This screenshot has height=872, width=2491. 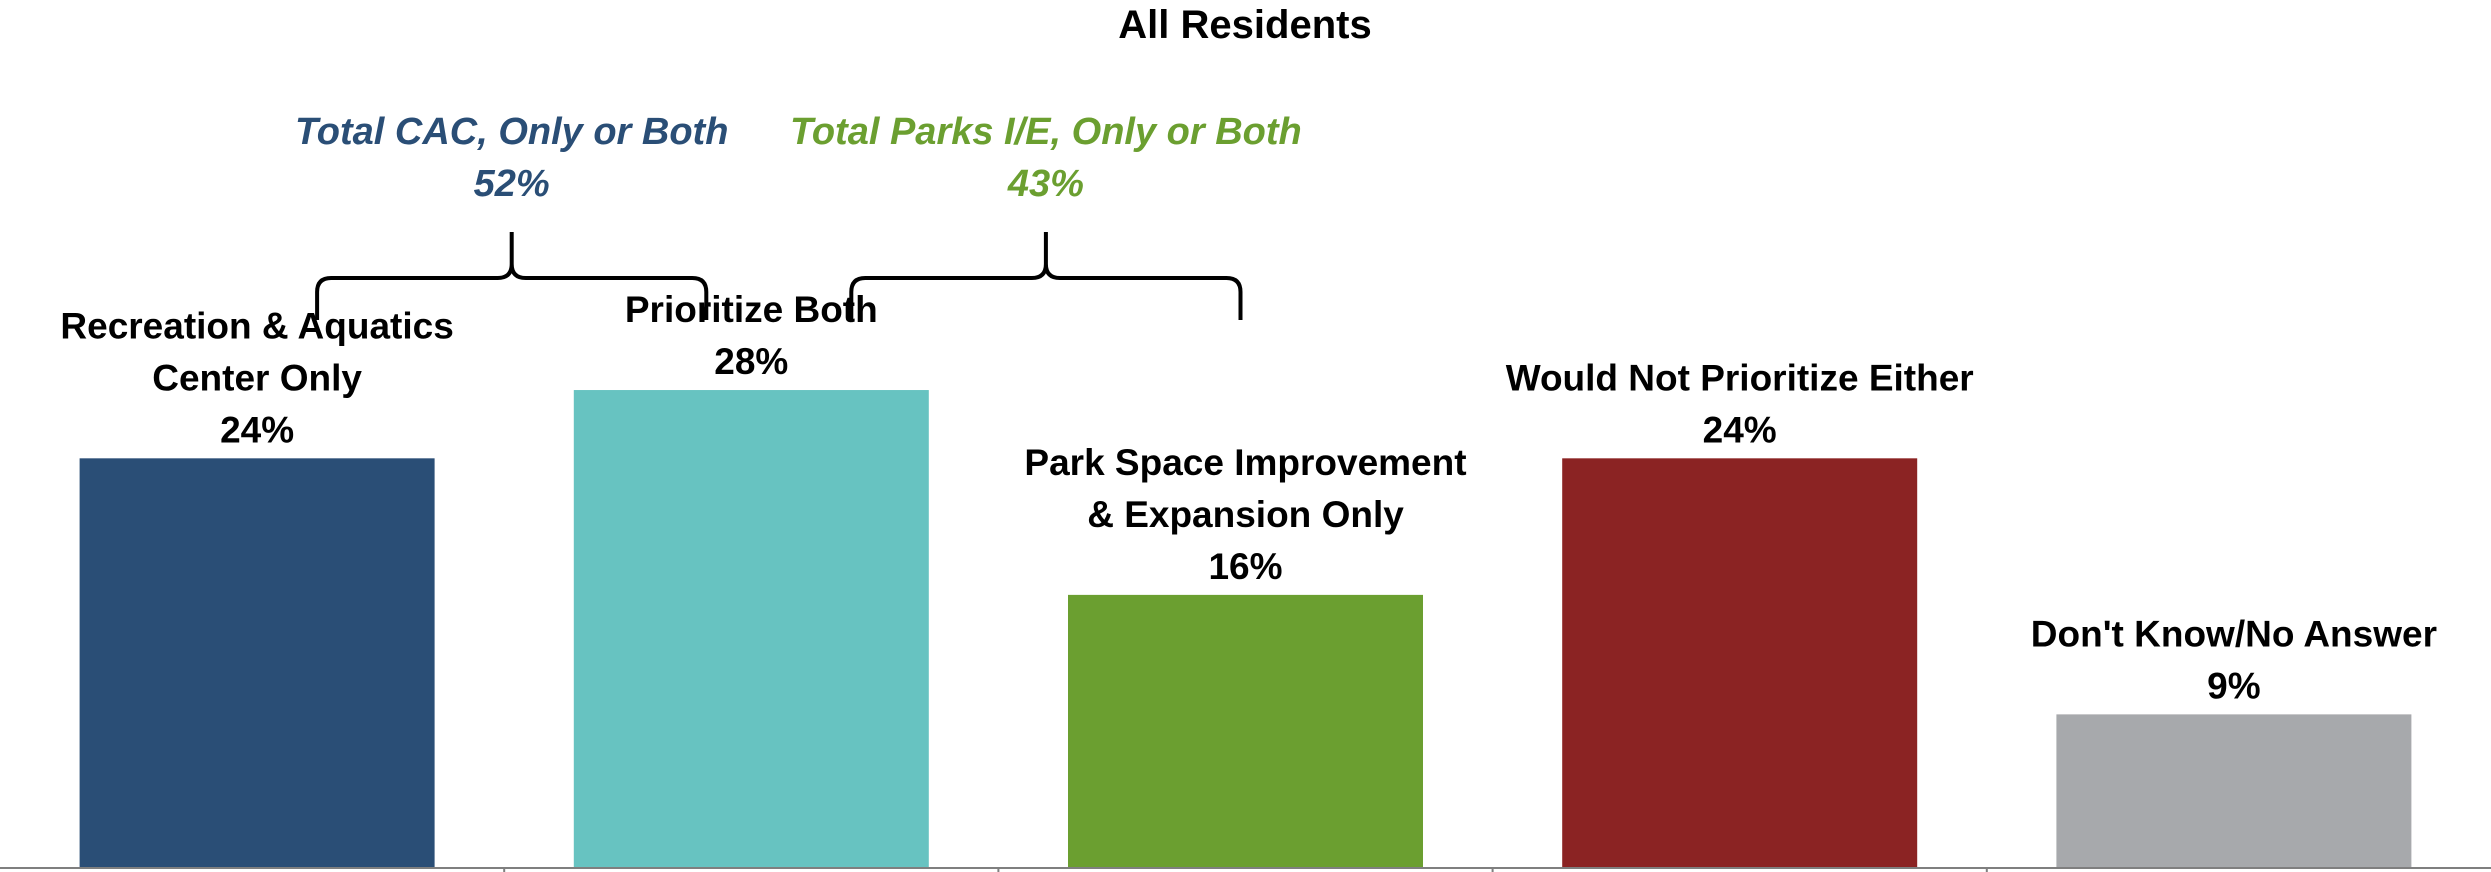 I want to click on value-label-1: 24%, so click(x=257, y=429).